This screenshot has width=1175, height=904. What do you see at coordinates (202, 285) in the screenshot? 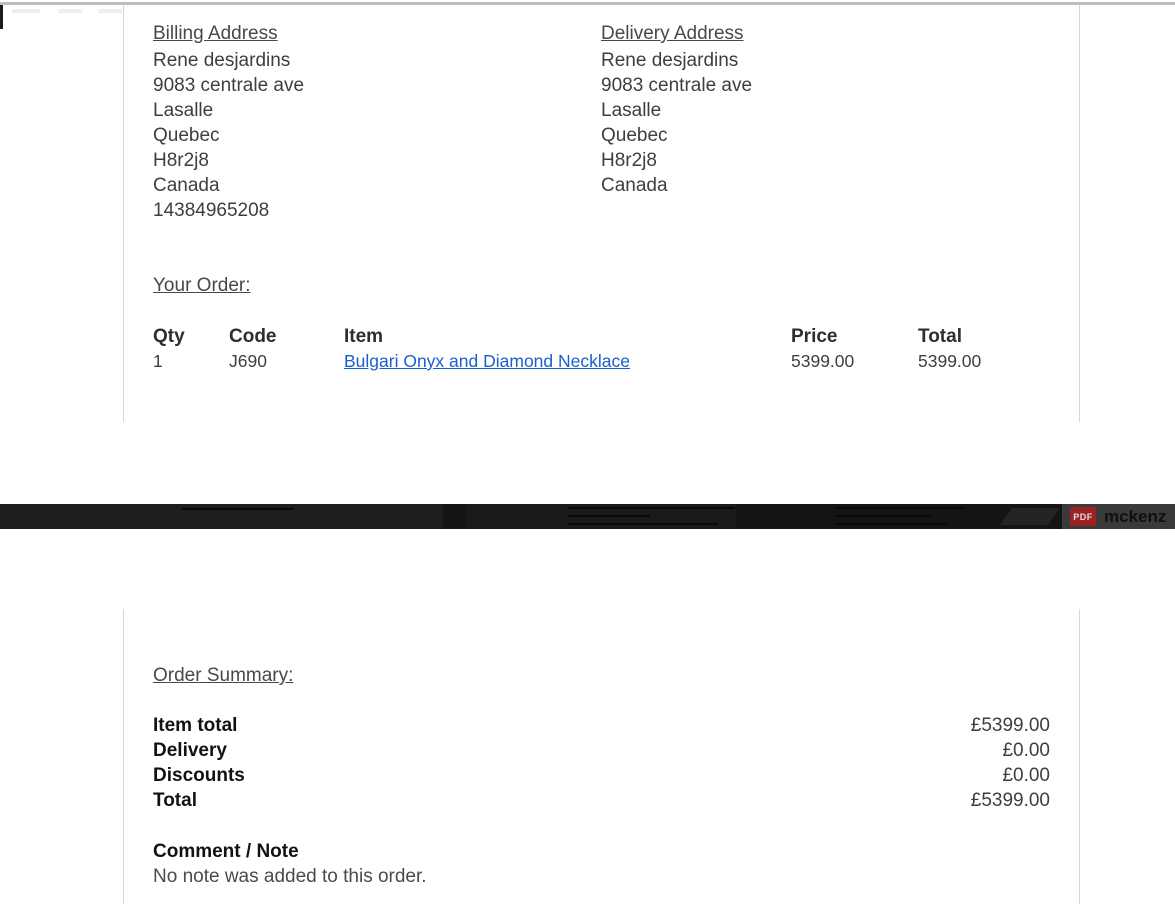
I see `your-order-heading: Your Order:` at bounding box center [202, 285].